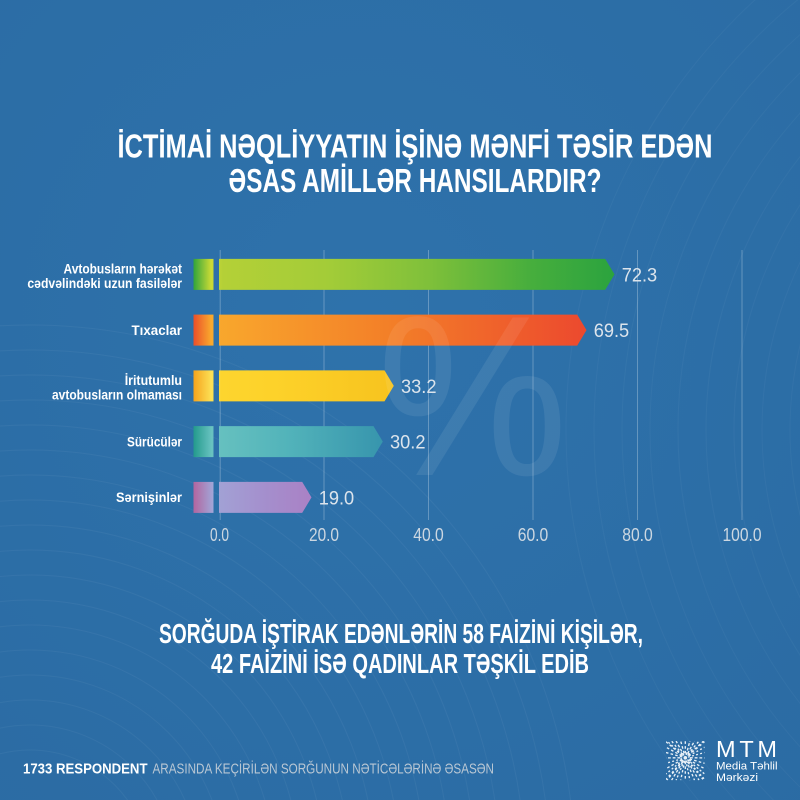 This screenshot has height=800, width=800. What do you see at coordinates (324, 535) in the screenshot?
I see `svg-text: 20.0` at bounding box center [324, 535].